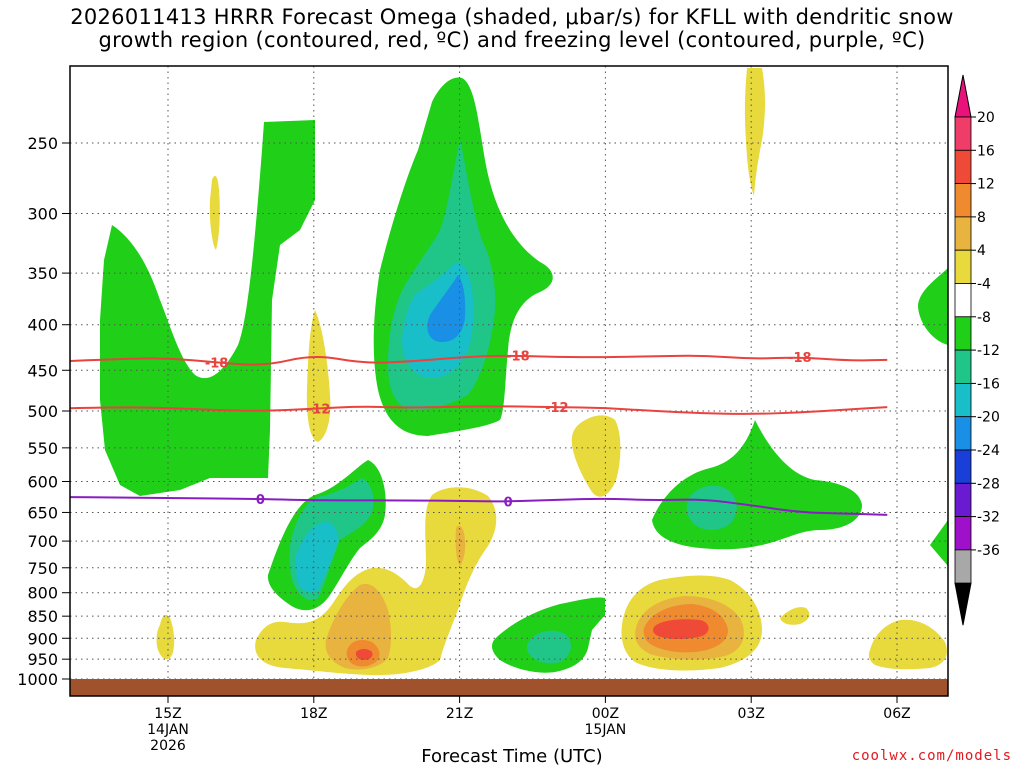 This screenshot has width=1024, height=768. I want to click on colorbar-label: -16, so click(988, 384).